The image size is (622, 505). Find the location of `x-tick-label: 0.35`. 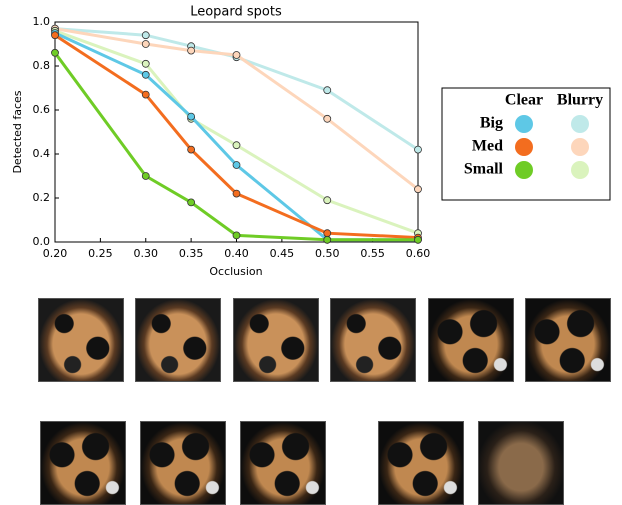

x-tick-label: 0.35 is located at coordinates (191, 253).